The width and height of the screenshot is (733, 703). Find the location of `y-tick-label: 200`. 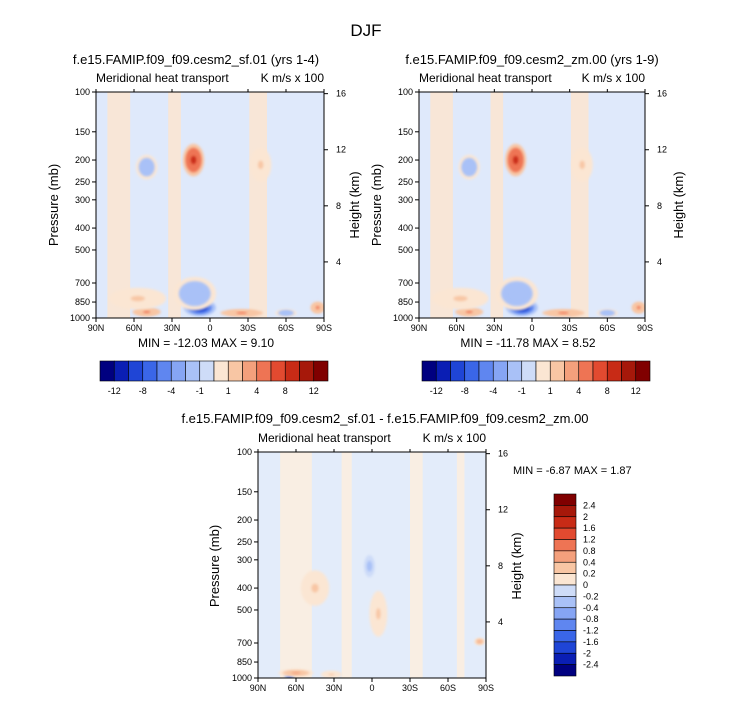

y-tick-label: 200 is located at coordinates (405, 160).